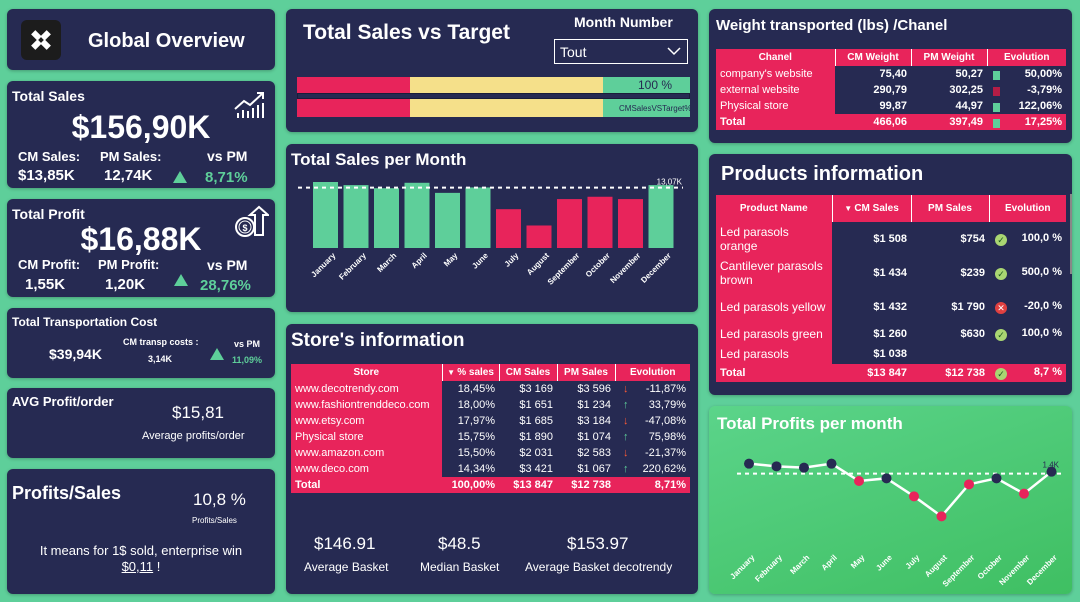  Describe the element at coordinates (476, 437) in the screenshot. I see `pct-sales: 15,75%` at that location.